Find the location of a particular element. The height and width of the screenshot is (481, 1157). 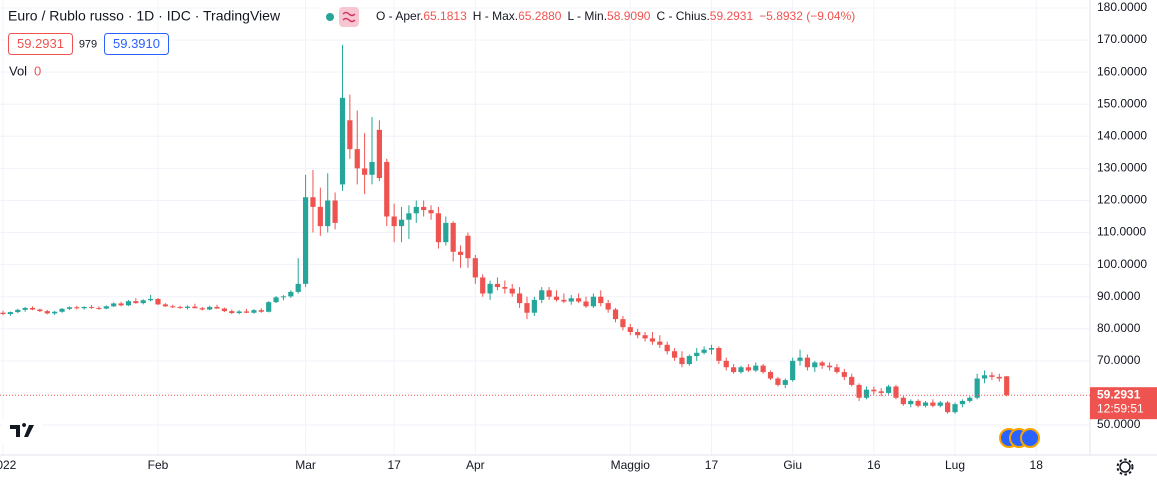

legend-value: 65.1813 is located at coordinates (445, 16).